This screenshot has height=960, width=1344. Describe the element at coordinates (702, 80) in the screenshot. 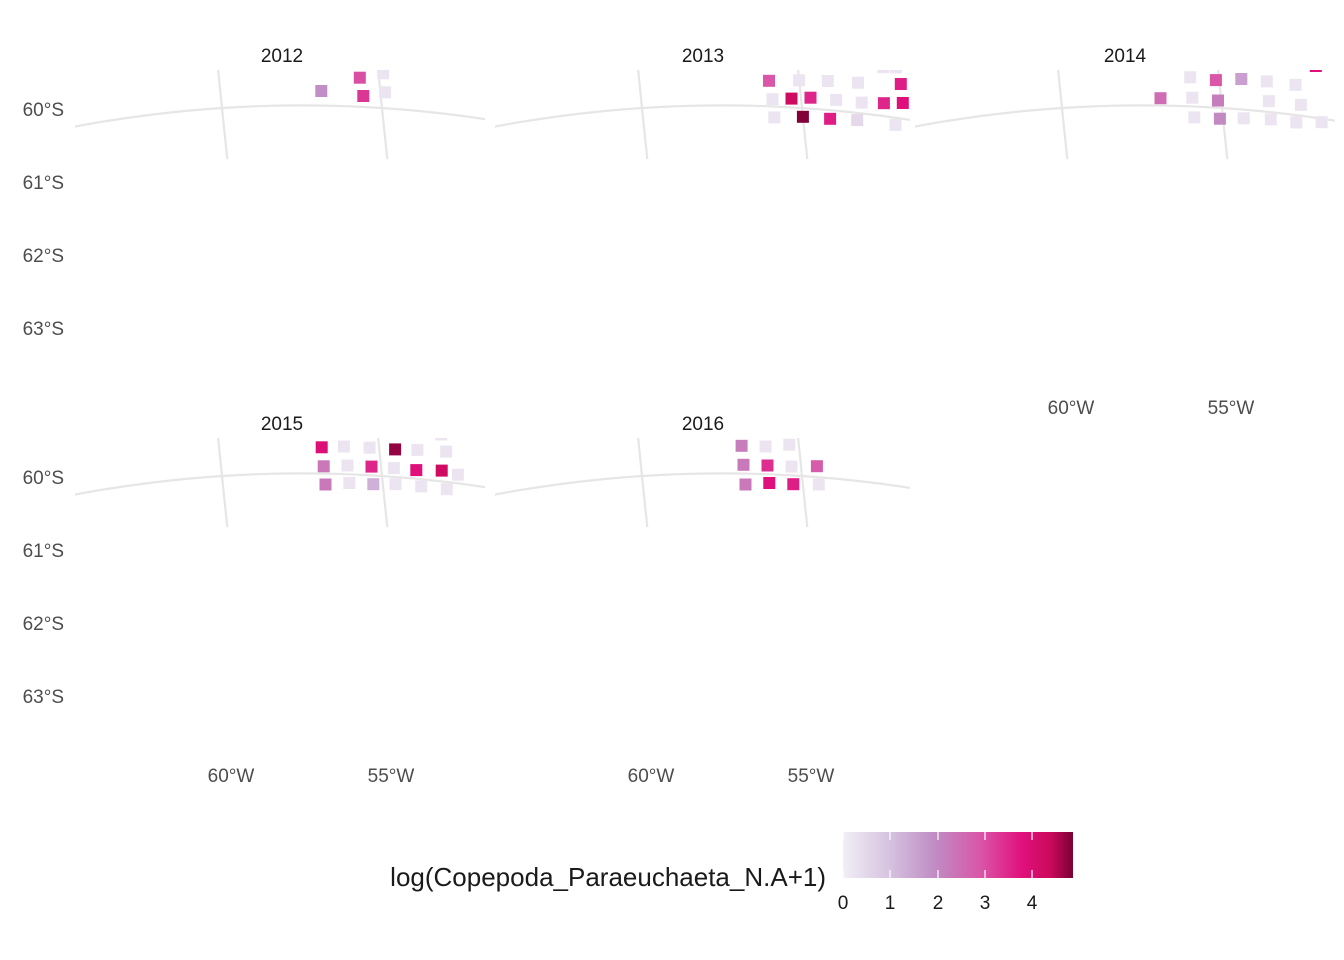

I see `panel-2013: 2013` at that location.